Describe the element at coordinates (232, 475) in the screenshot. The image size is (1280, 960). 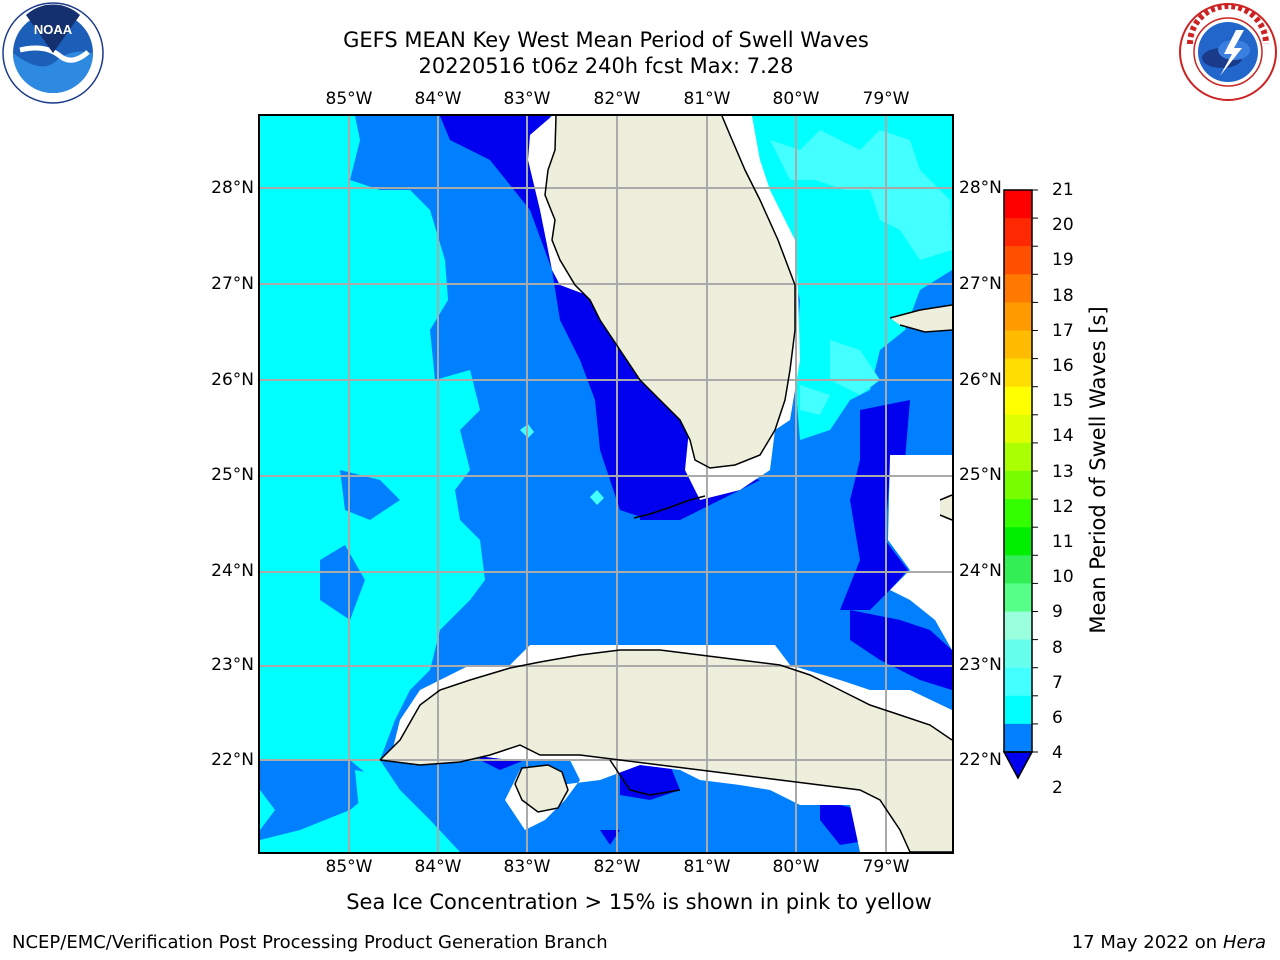
I see `lat-label-left: 25°N` at that location.